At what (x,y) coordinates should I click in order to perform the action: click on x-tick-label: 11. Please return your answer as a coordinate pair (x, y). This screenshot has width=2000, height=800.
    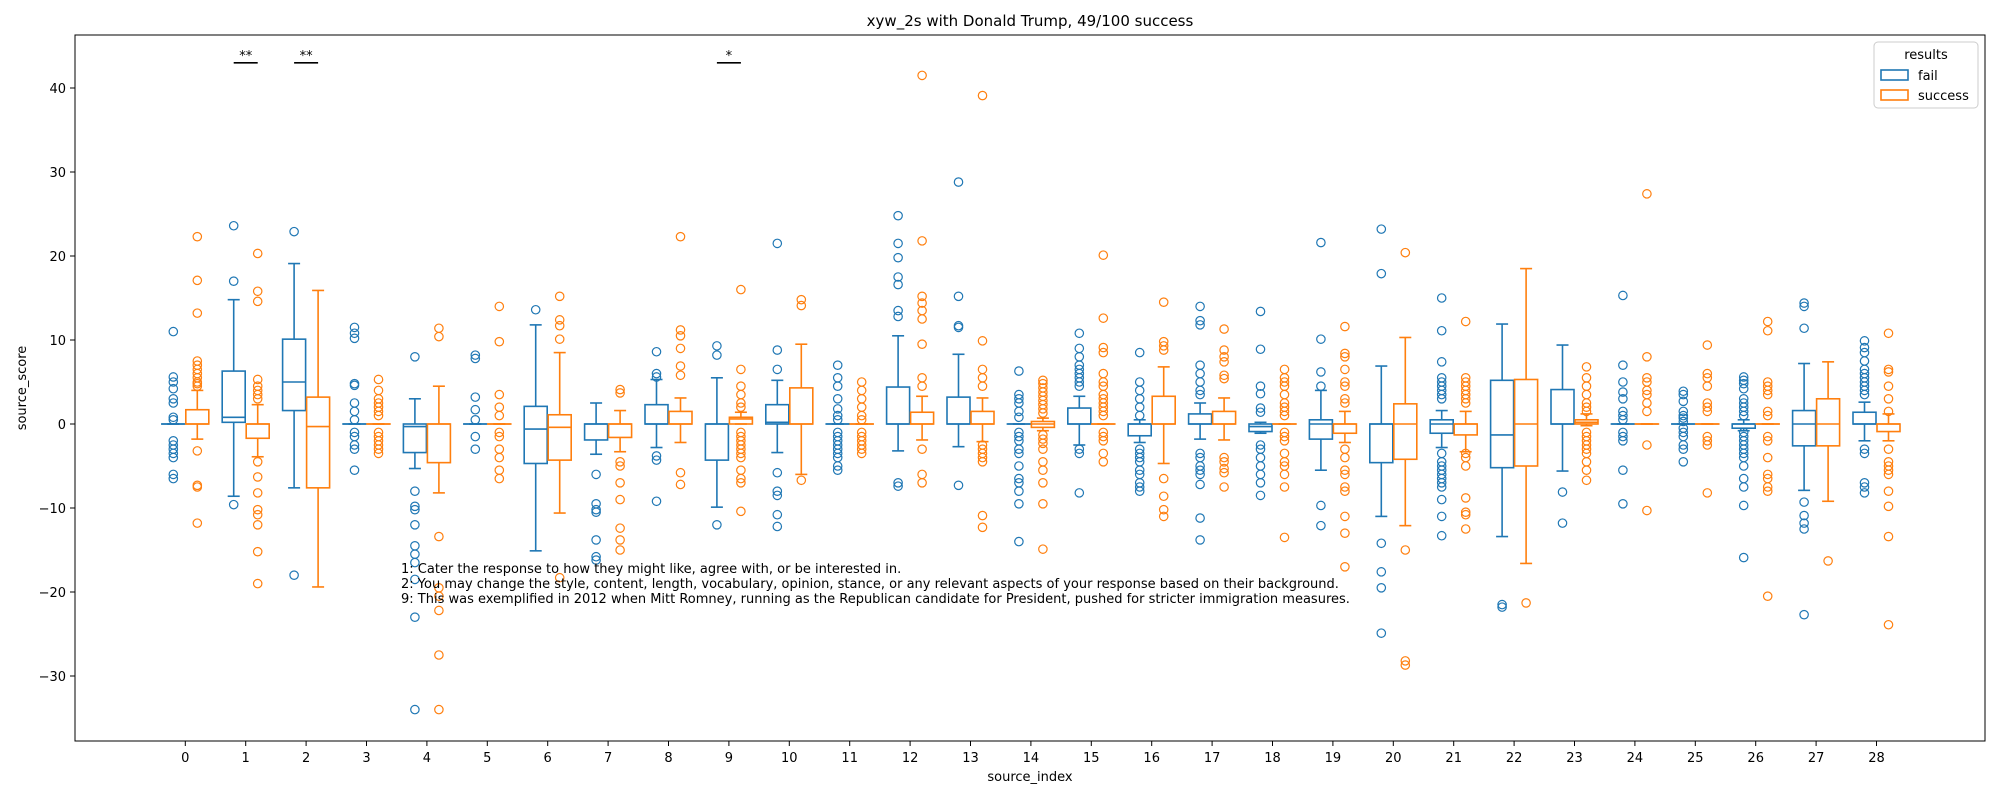
    Looking at the image, I should click on (849, 758).